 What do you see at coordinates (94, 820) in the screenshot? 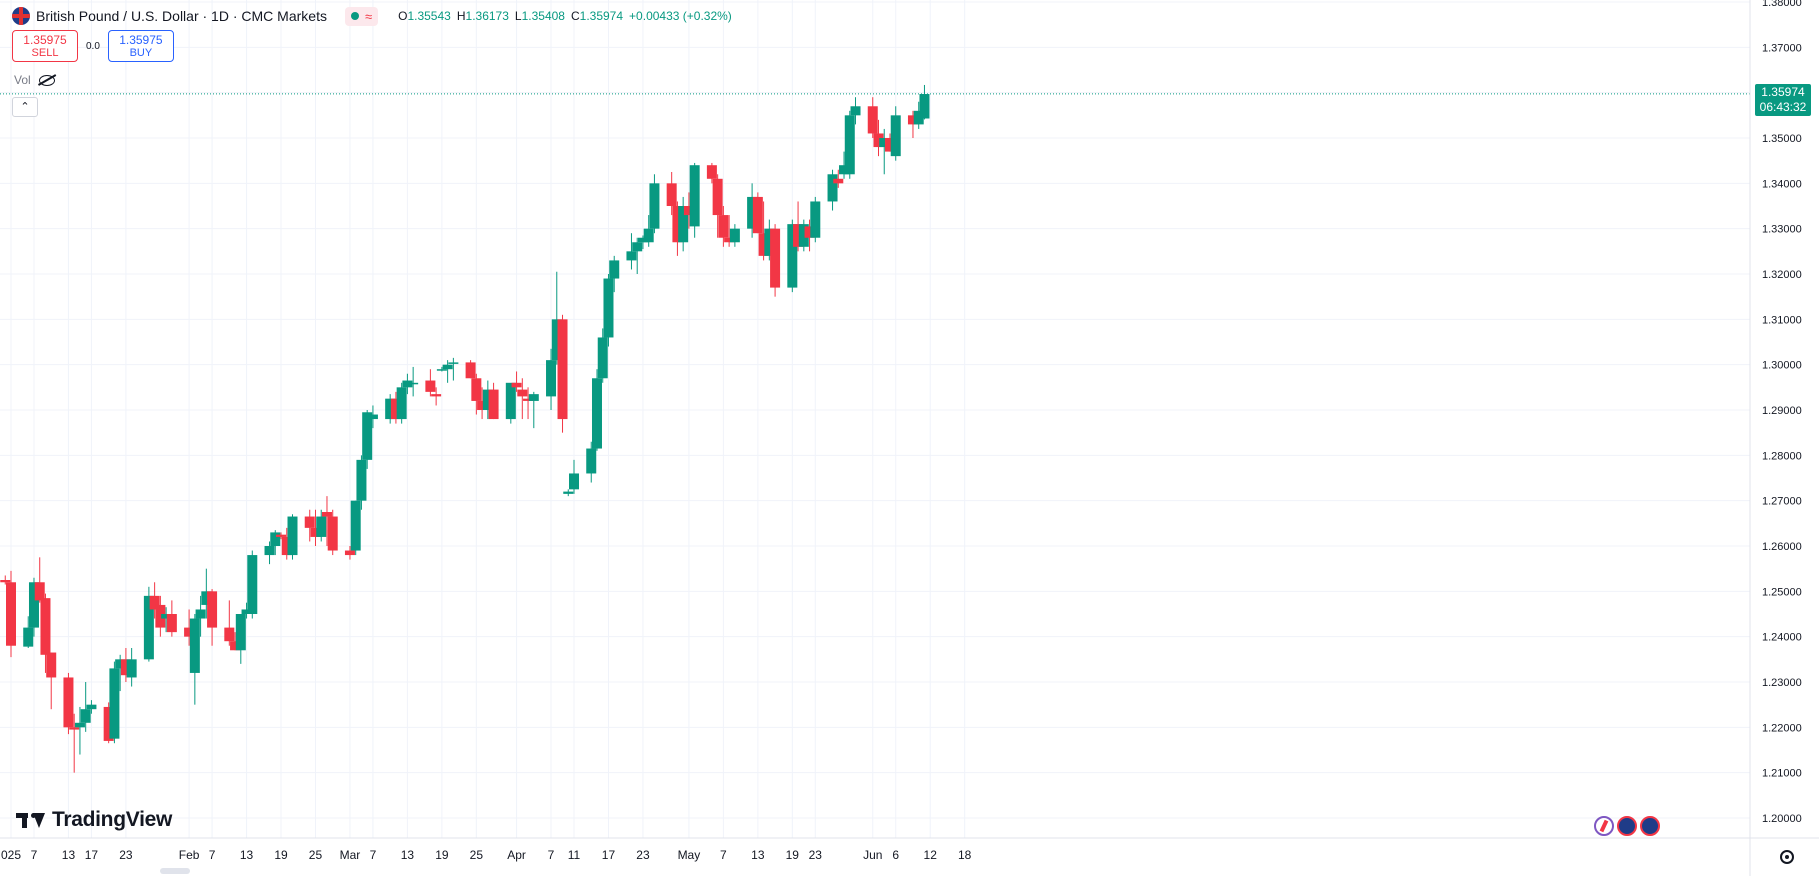
I see `tradingview-logo: TradingView` at bounding box center [94, 820].